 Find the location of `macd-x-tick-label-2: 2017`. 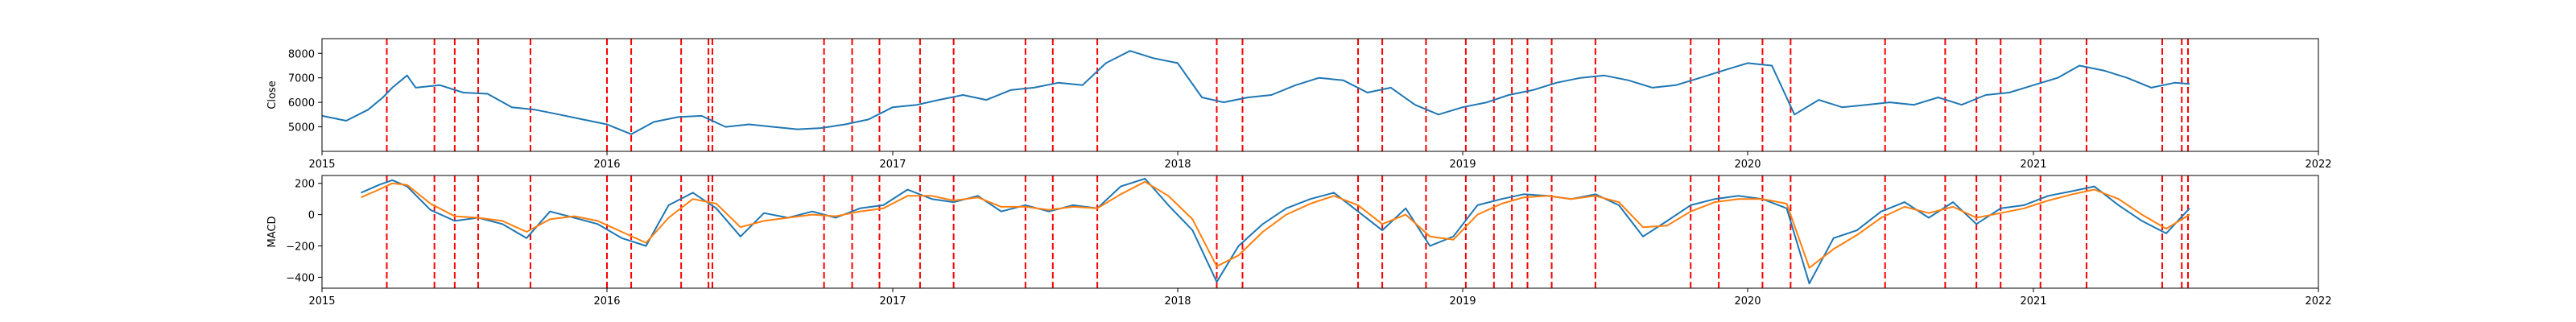

macd-x-tick-label-2: 2017 is located at coordinates (892, 301).